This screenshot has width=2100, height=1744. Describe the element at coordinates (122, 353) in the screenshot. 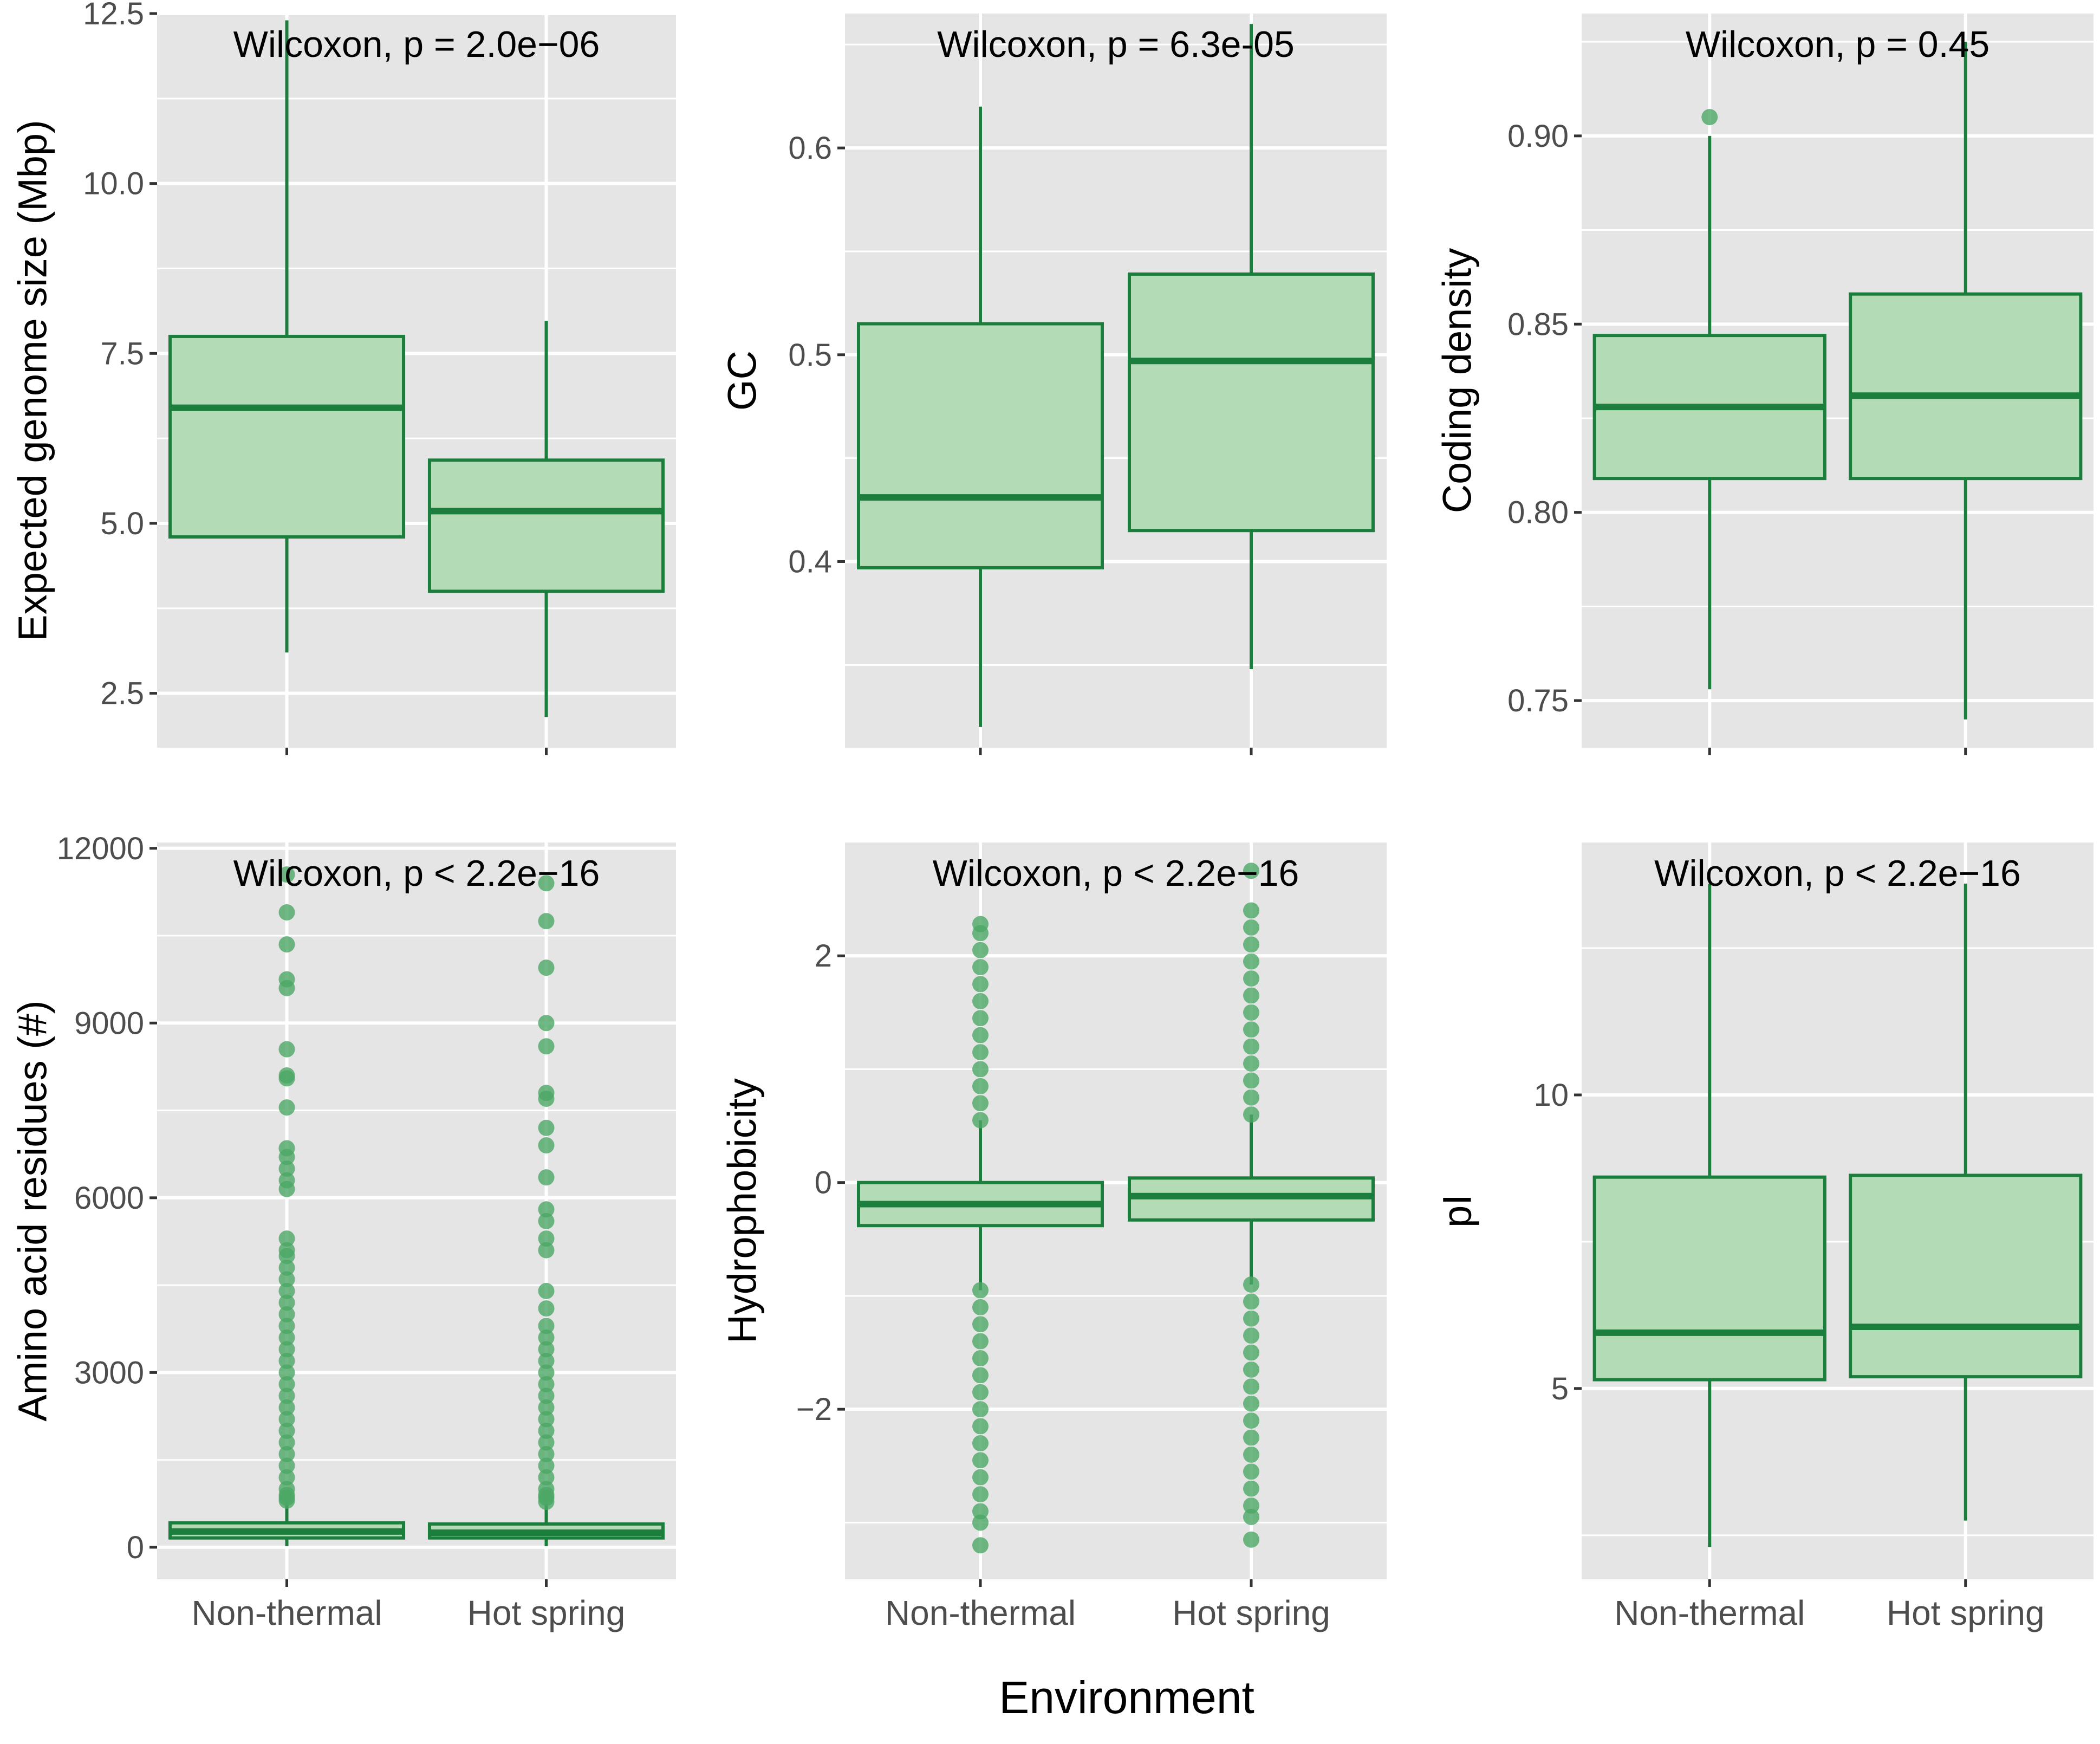

I see `y-tick-label: 7.5` at that location.